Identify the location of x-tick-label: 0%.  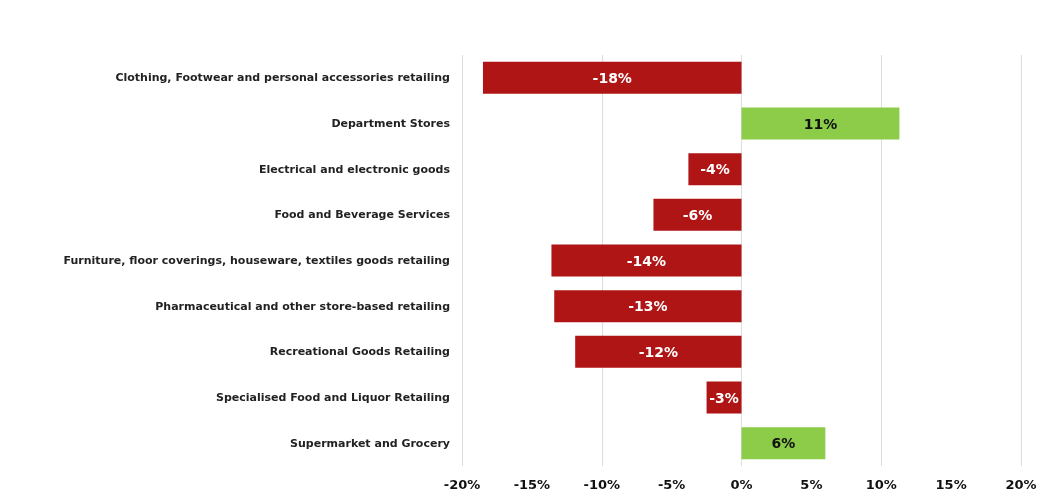
(741, 484).